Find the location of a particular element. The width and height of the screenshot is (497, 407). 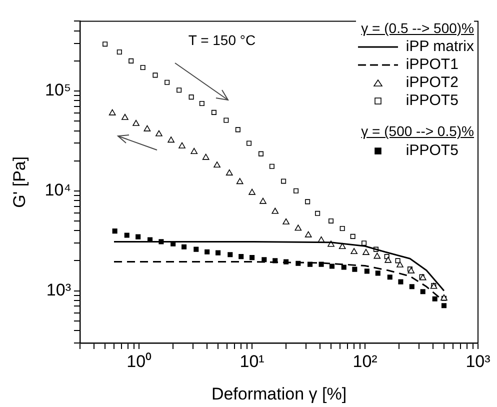

x-tick-label: 10³ is located at coordinates (478, 361).